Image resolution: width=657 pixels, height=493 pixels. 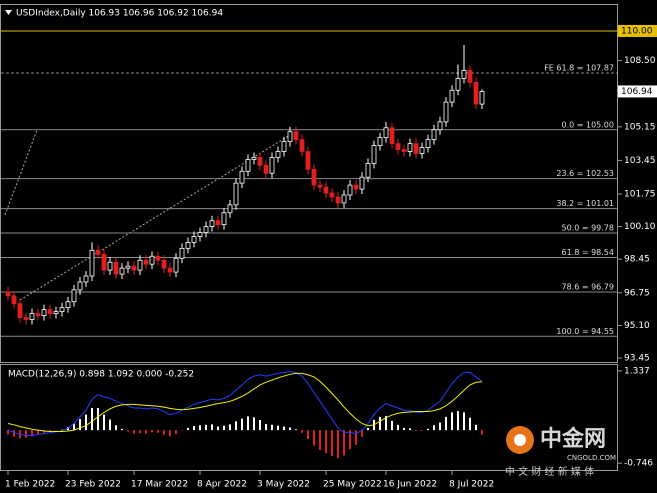 I want to click on last-price-label: 106.94, so click(x=637, y=92).